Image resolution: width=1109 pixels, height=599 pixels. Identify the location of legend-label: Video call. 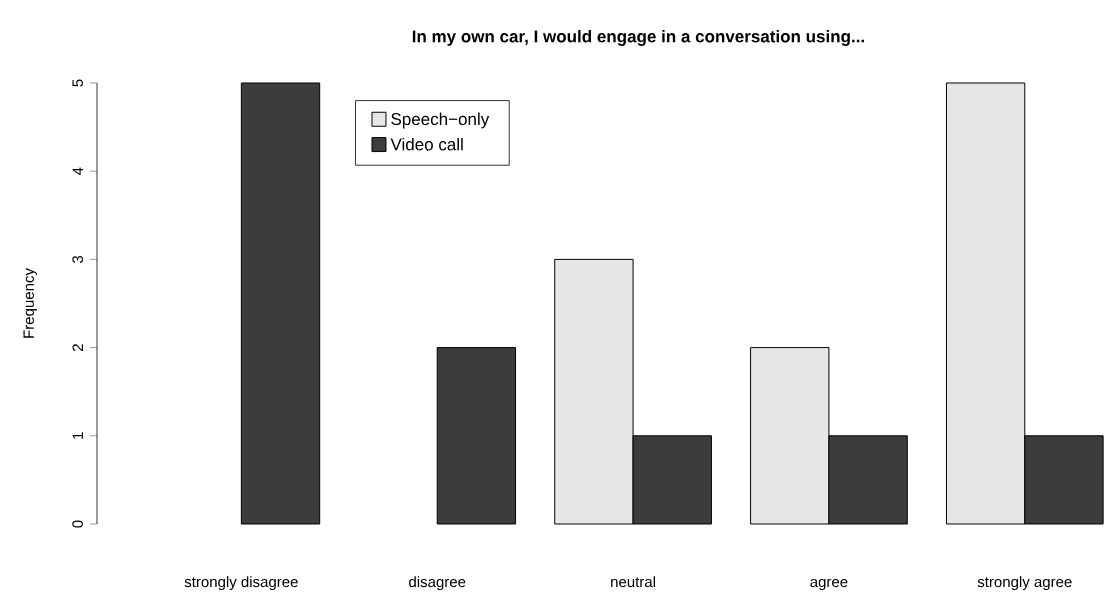
(426, 144).